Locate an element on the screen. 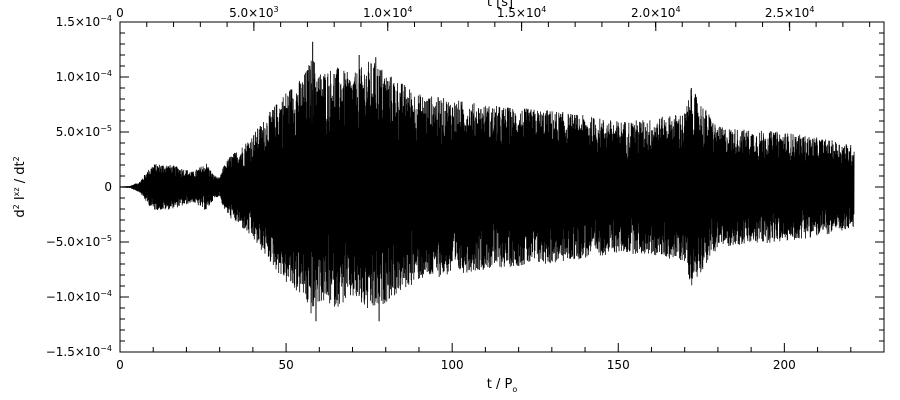 The image size is (900, 400). y-tick-label: −5.0×10⁻⁵ is located at coordinates (79, 241).